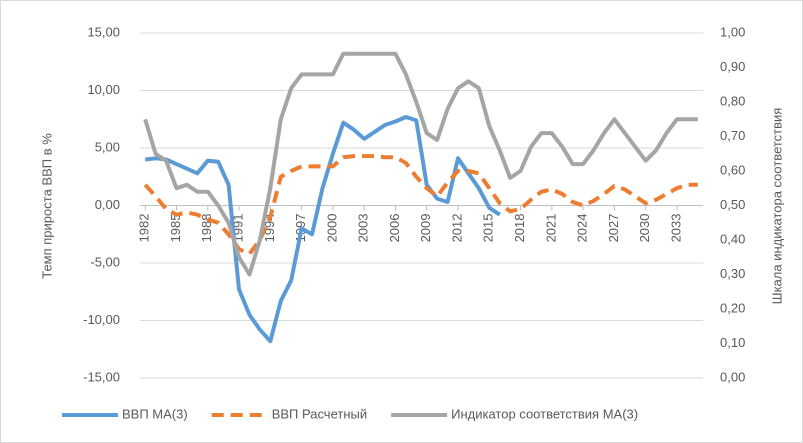 This screenshot has height=443, width=803. I want to click on legend-label: ВВП МА(3), so click(155, 413).